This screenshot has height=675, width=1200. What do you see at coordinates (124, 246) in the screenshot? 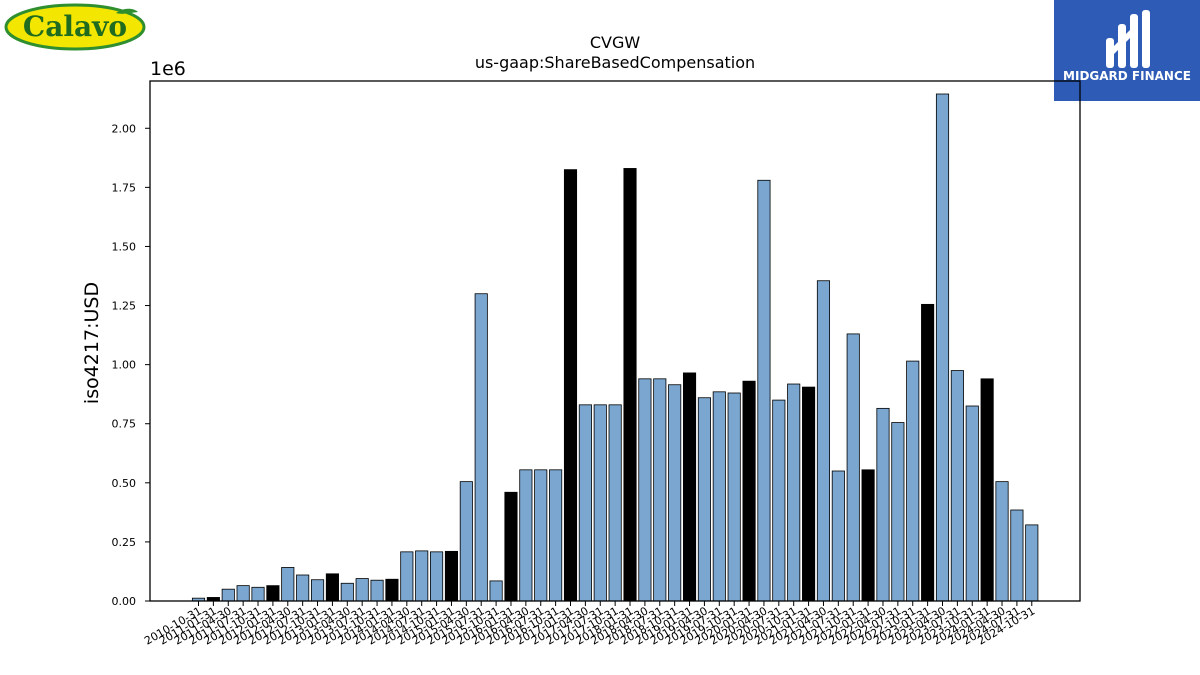
I see `y-tick-label: 1.50` at bounding box center [124, 246].